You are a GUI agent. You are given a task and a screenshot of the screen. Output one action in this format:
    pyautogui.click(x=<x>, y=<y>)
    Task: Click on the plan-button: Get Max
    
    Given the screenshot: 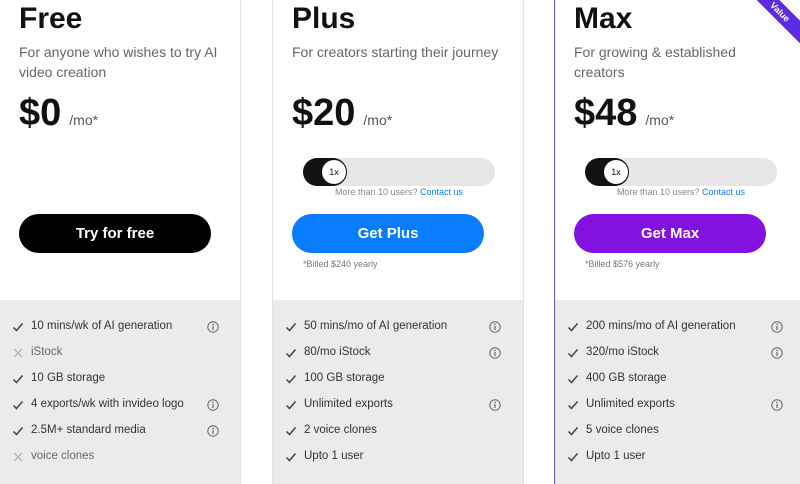 What is the action you would take?
    pyautogui.click(x=670, y=233)
    